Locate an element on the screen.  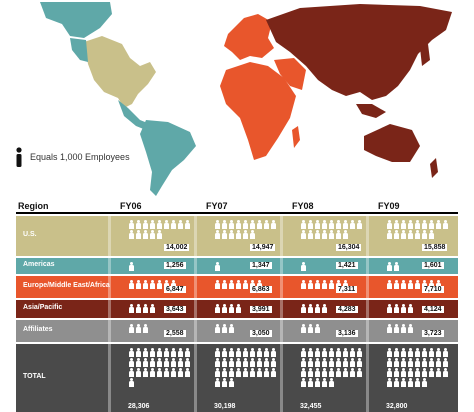
map-middle-east is located at coordinates (290, 74).